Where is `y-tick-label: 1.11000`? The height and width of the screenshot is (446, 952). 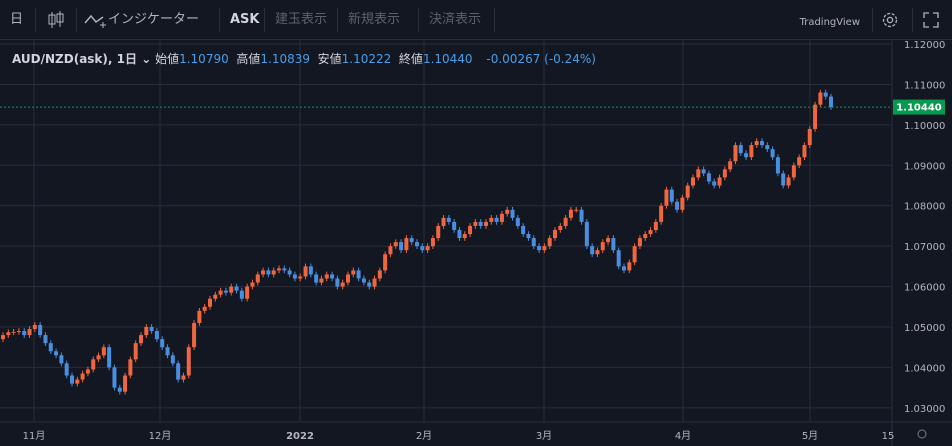 y-tick-label: 1.11000 is located at coordinates (924, 85).